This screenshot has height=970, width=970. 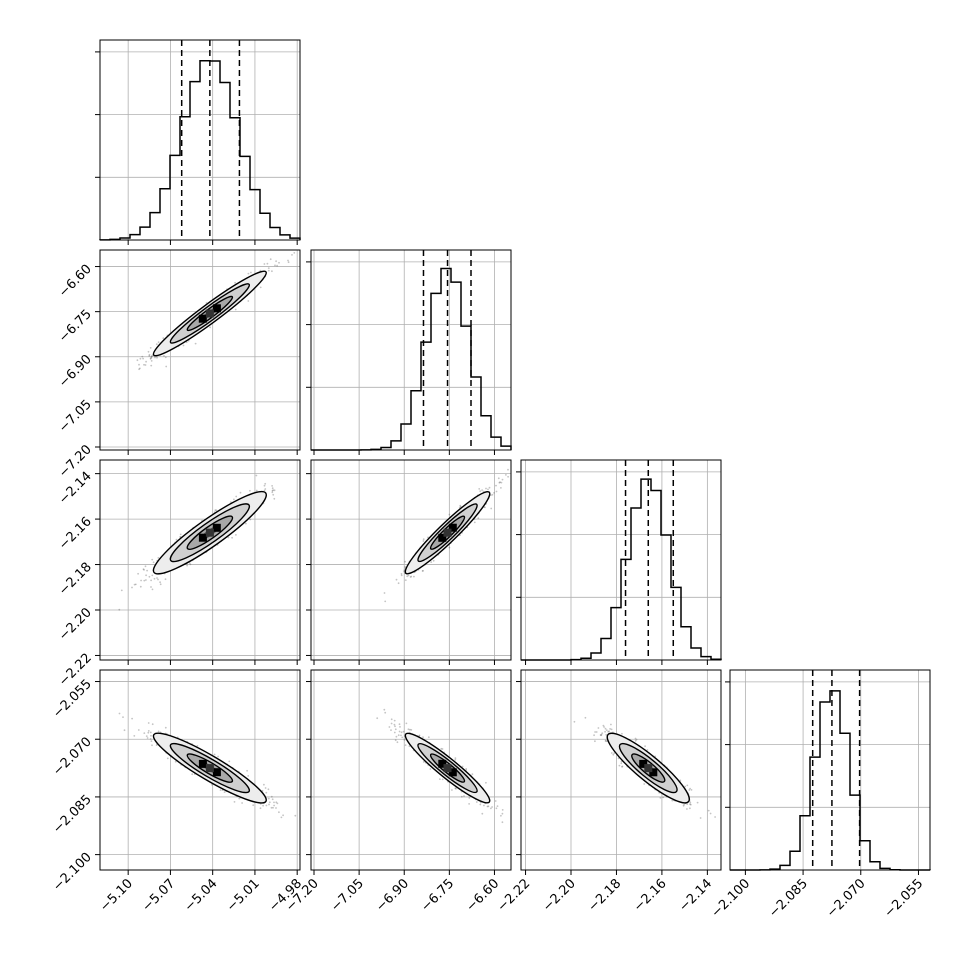 I want to click on x-tick-label: −2.070, so click(x=846, y=898).